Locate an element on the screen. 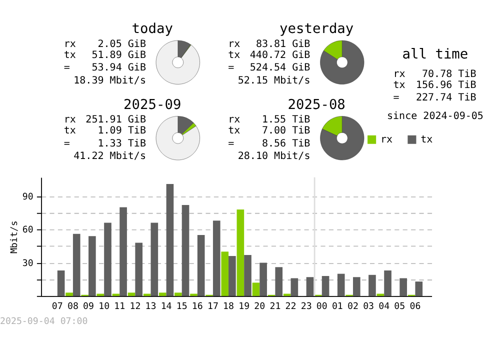 This screenshot has width=500, height=348. x-tick-label: 17 is located at coordinates (212, 307).